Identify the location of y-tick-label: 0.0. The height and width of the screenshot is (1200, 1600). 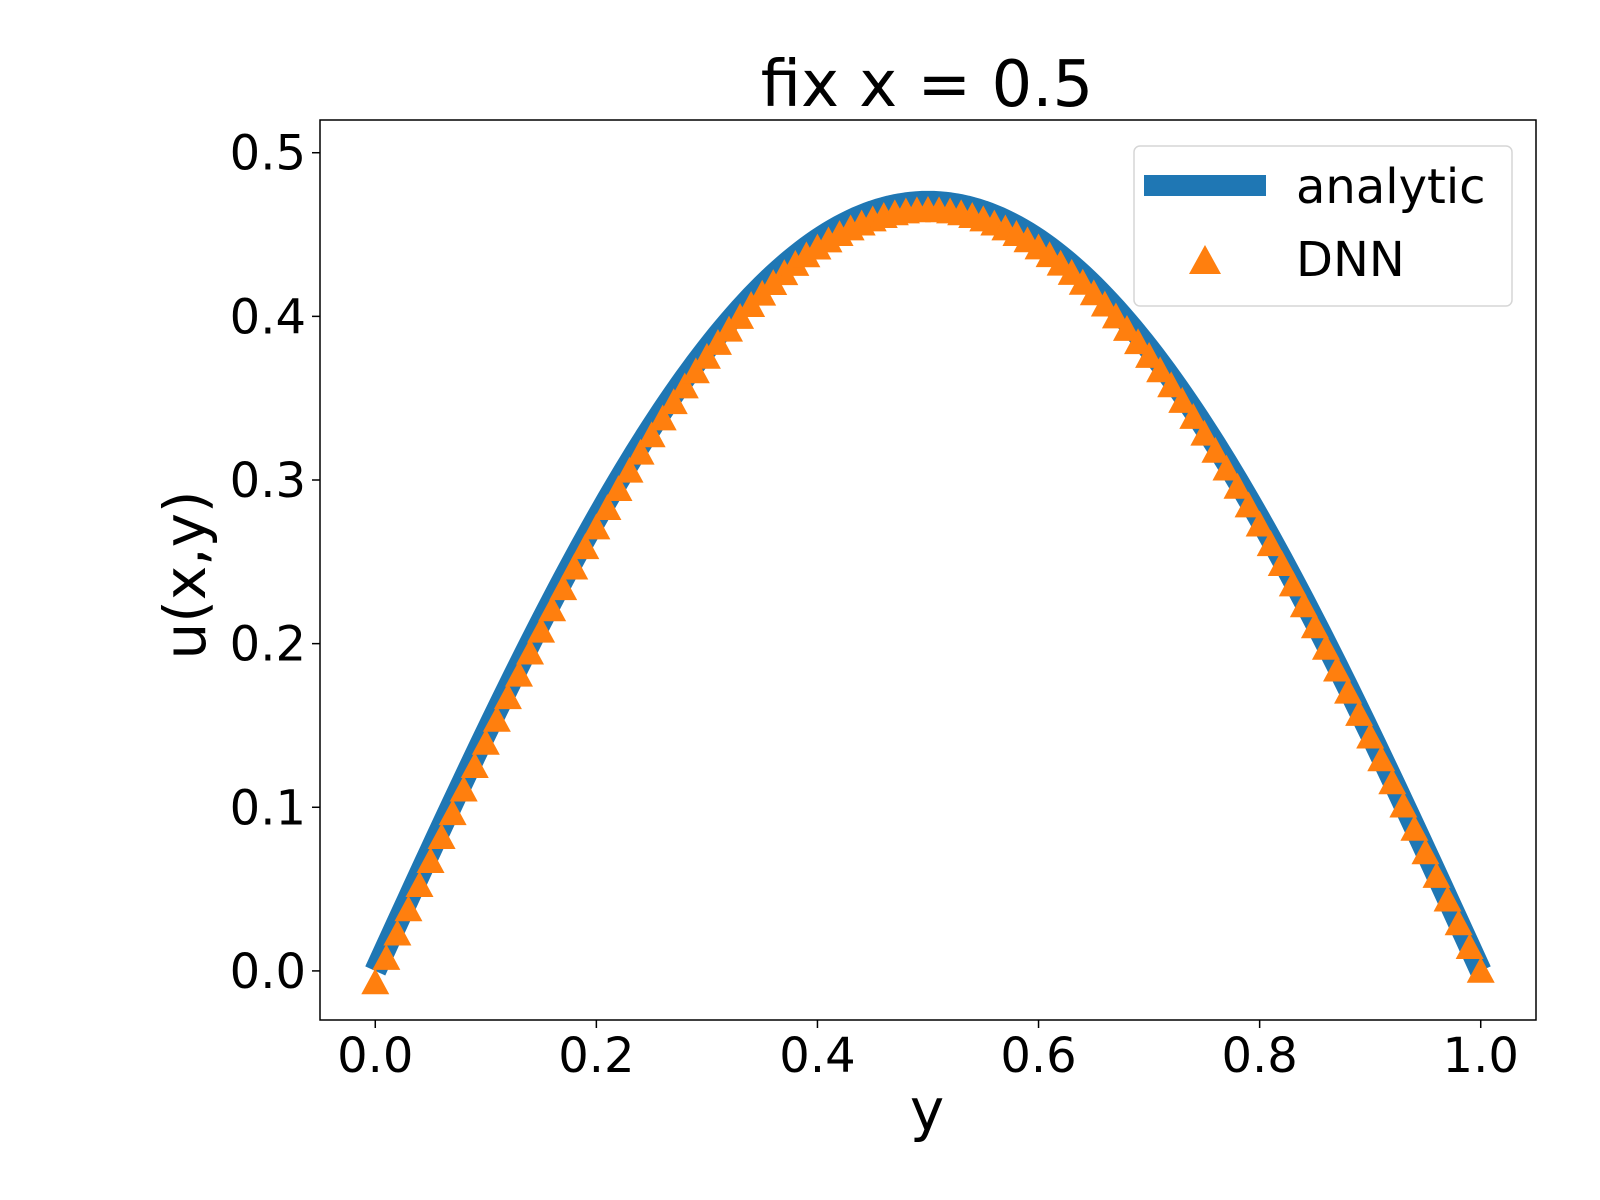
(268, 972).